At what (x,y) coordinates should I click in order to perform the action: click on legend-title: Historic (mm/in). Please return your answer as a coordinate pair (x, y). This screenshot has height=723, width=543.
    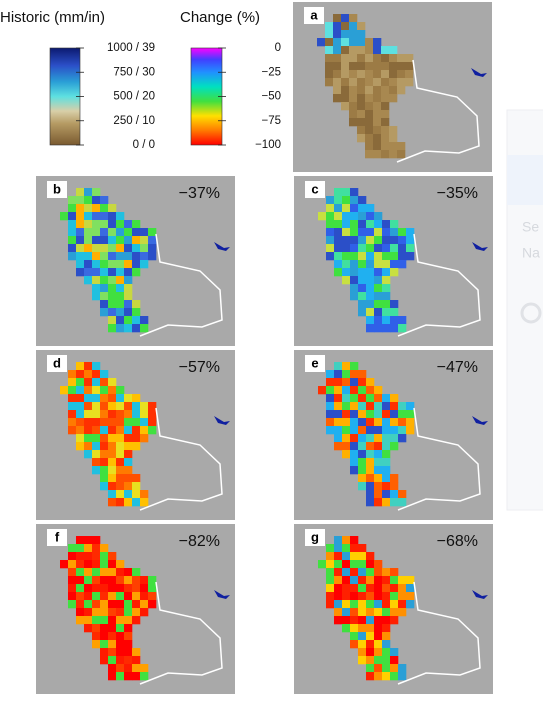
    Looking at the image, I should click on (52, 17).